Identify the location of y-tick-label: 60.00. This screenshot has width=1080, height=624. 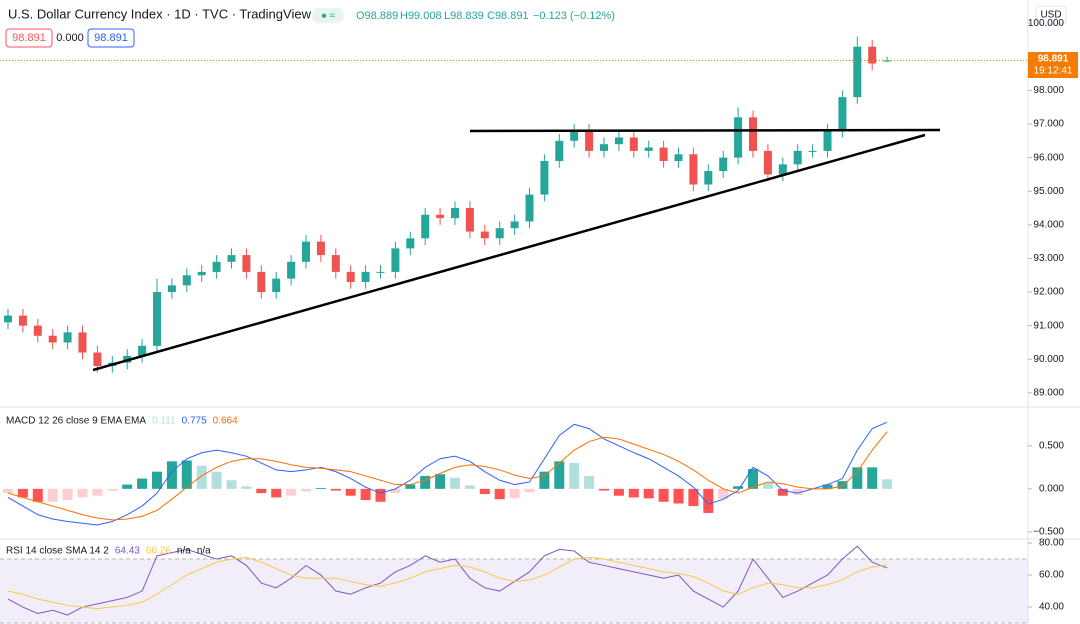
(1051, 575).